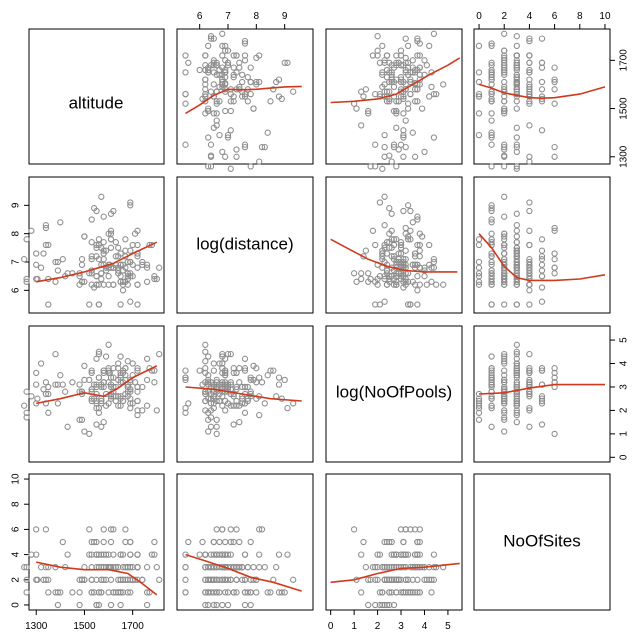 Image resolution: width=640 pixels, height=640 pixels. I want to click on panel-marks-log-distance-vs-altitude, so click(242, 101).